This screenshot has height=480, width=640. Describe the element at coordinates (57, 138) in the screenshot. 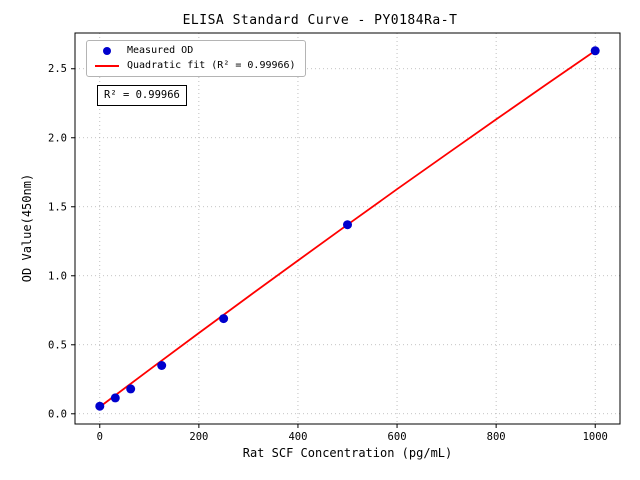

I see `y-tick-label: 2.0` at that location.